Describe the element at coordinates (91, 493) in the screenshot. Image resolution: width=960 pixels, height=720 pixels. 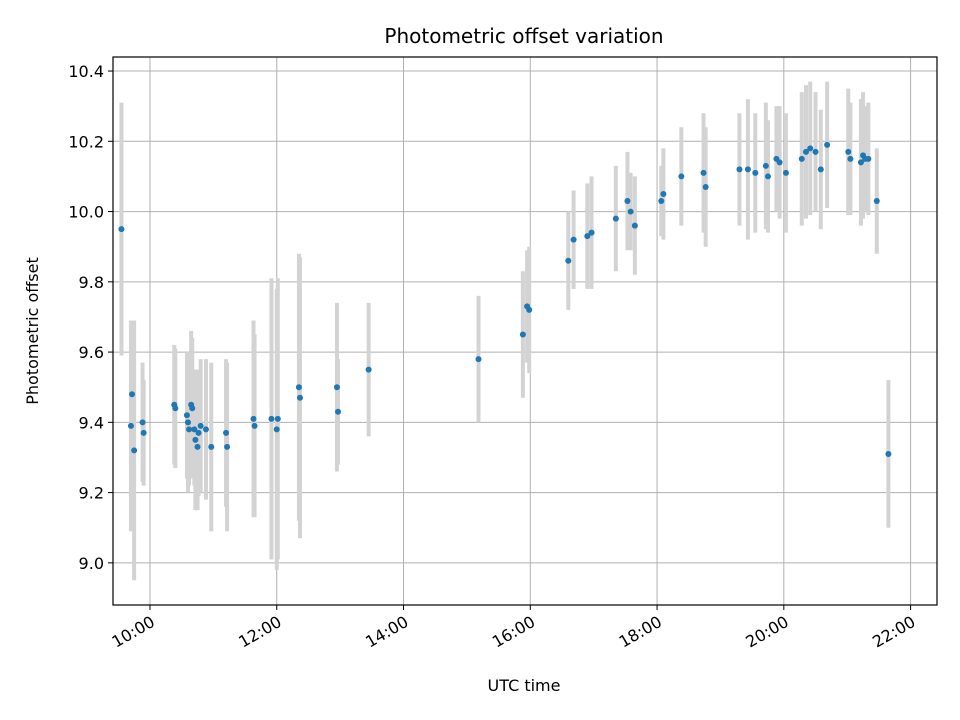
I see `y-tick-label: 9.2` at that location.